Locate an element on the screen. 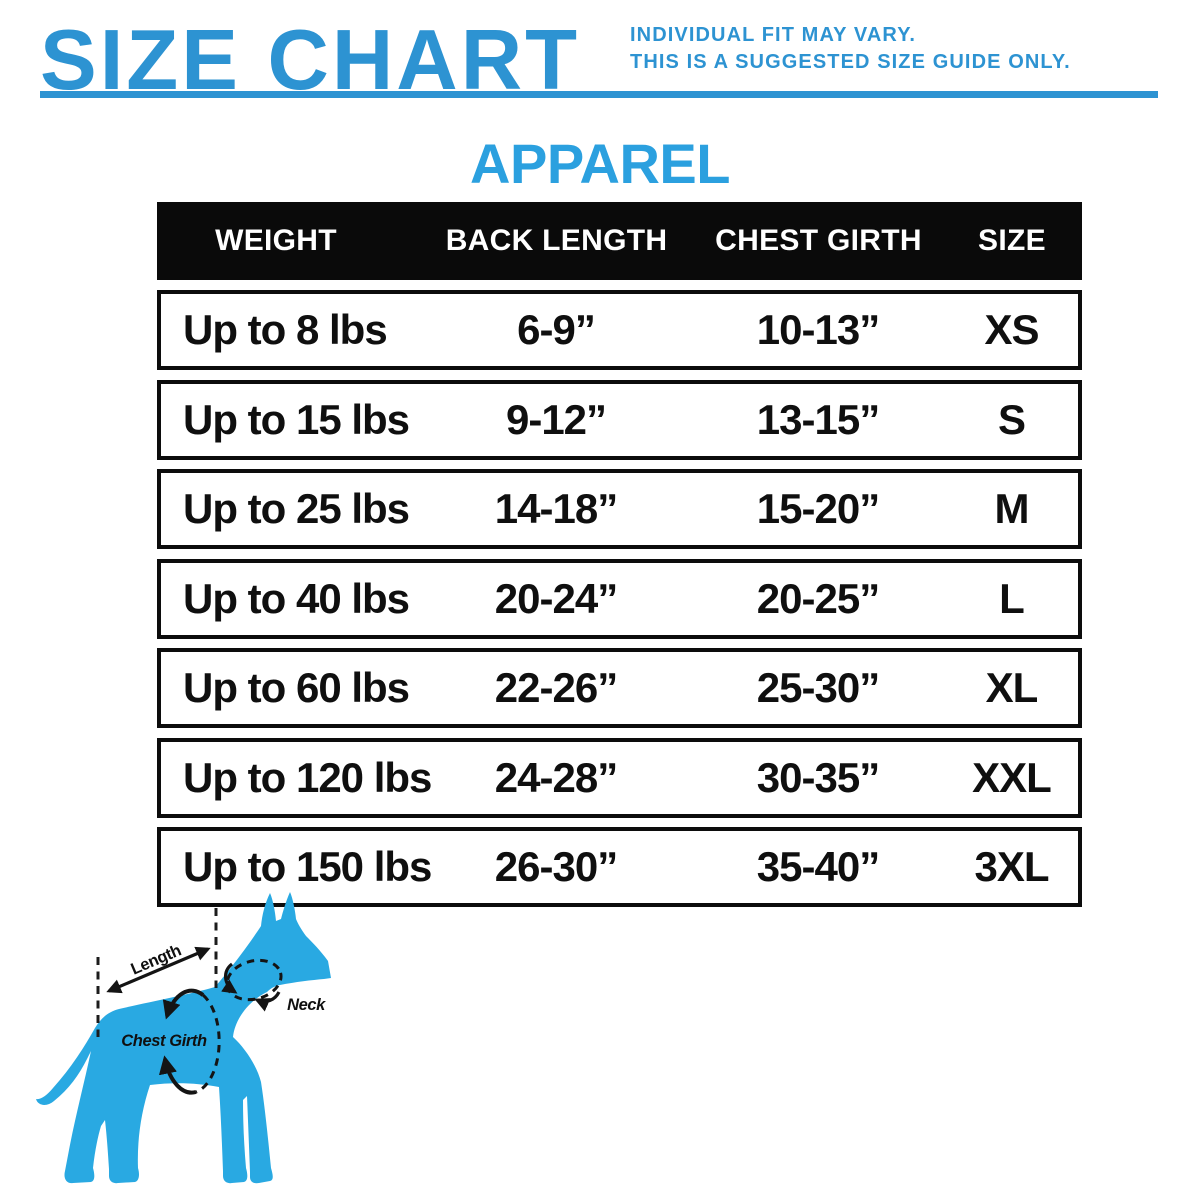 This screenshot has width=1200, height=1200. column-header-size: SIZE is located at coordinates (1012, 240).